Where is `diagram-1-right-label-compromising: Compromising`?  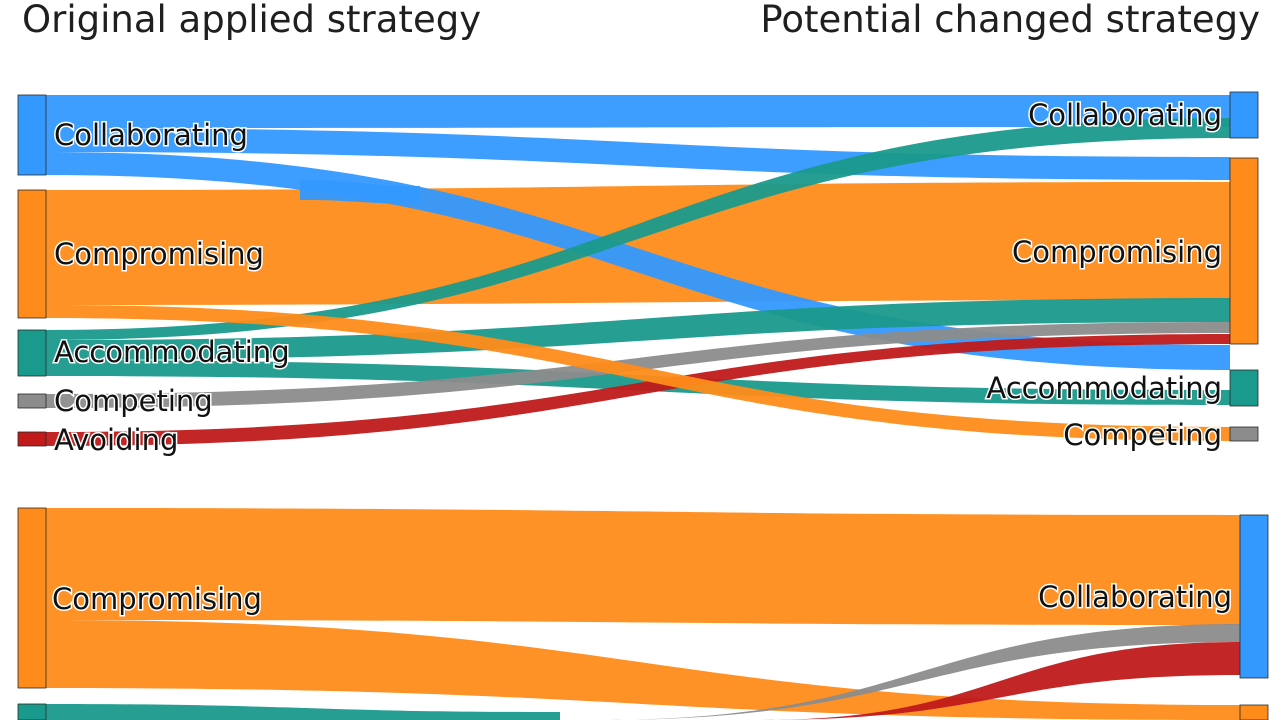 diagram-1-right-label-compromising: Compromising is located at coordinates (1117, 252).